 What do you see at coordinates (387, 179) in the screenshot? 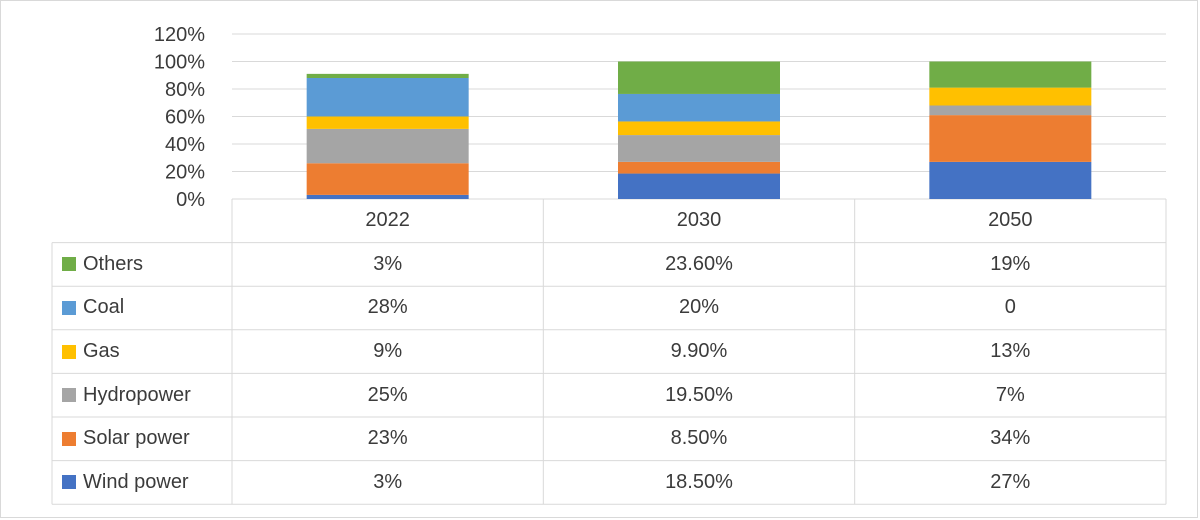
I see `bar-segment-solar-power-2022` at bounding box center [387, 179].